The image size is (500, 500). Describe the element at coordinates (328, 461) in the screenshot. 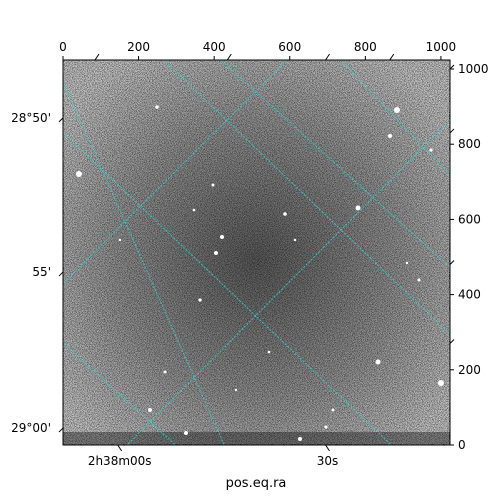

I see `ra-tick-label: 30s` at that location.